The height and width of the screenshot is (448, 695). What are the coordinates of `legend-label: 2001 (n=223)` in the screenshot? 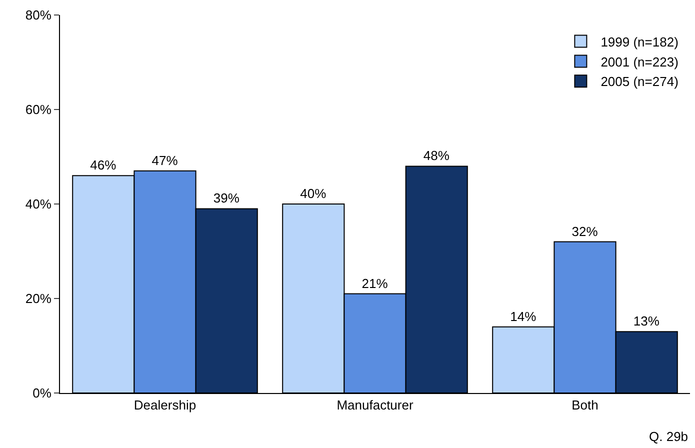 It's located at (639, 62).